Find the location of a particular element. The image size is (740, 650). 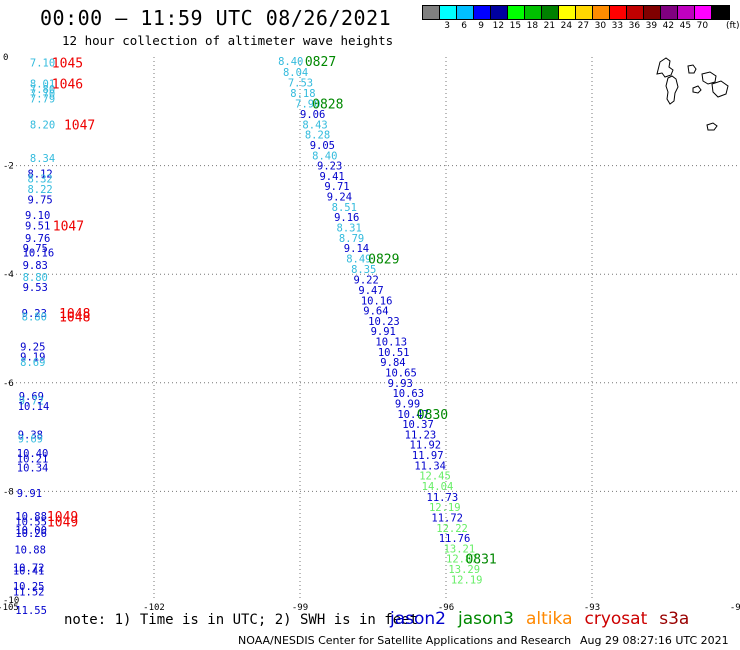

color-scale-label: 9 is located at coordinates (481, 26).